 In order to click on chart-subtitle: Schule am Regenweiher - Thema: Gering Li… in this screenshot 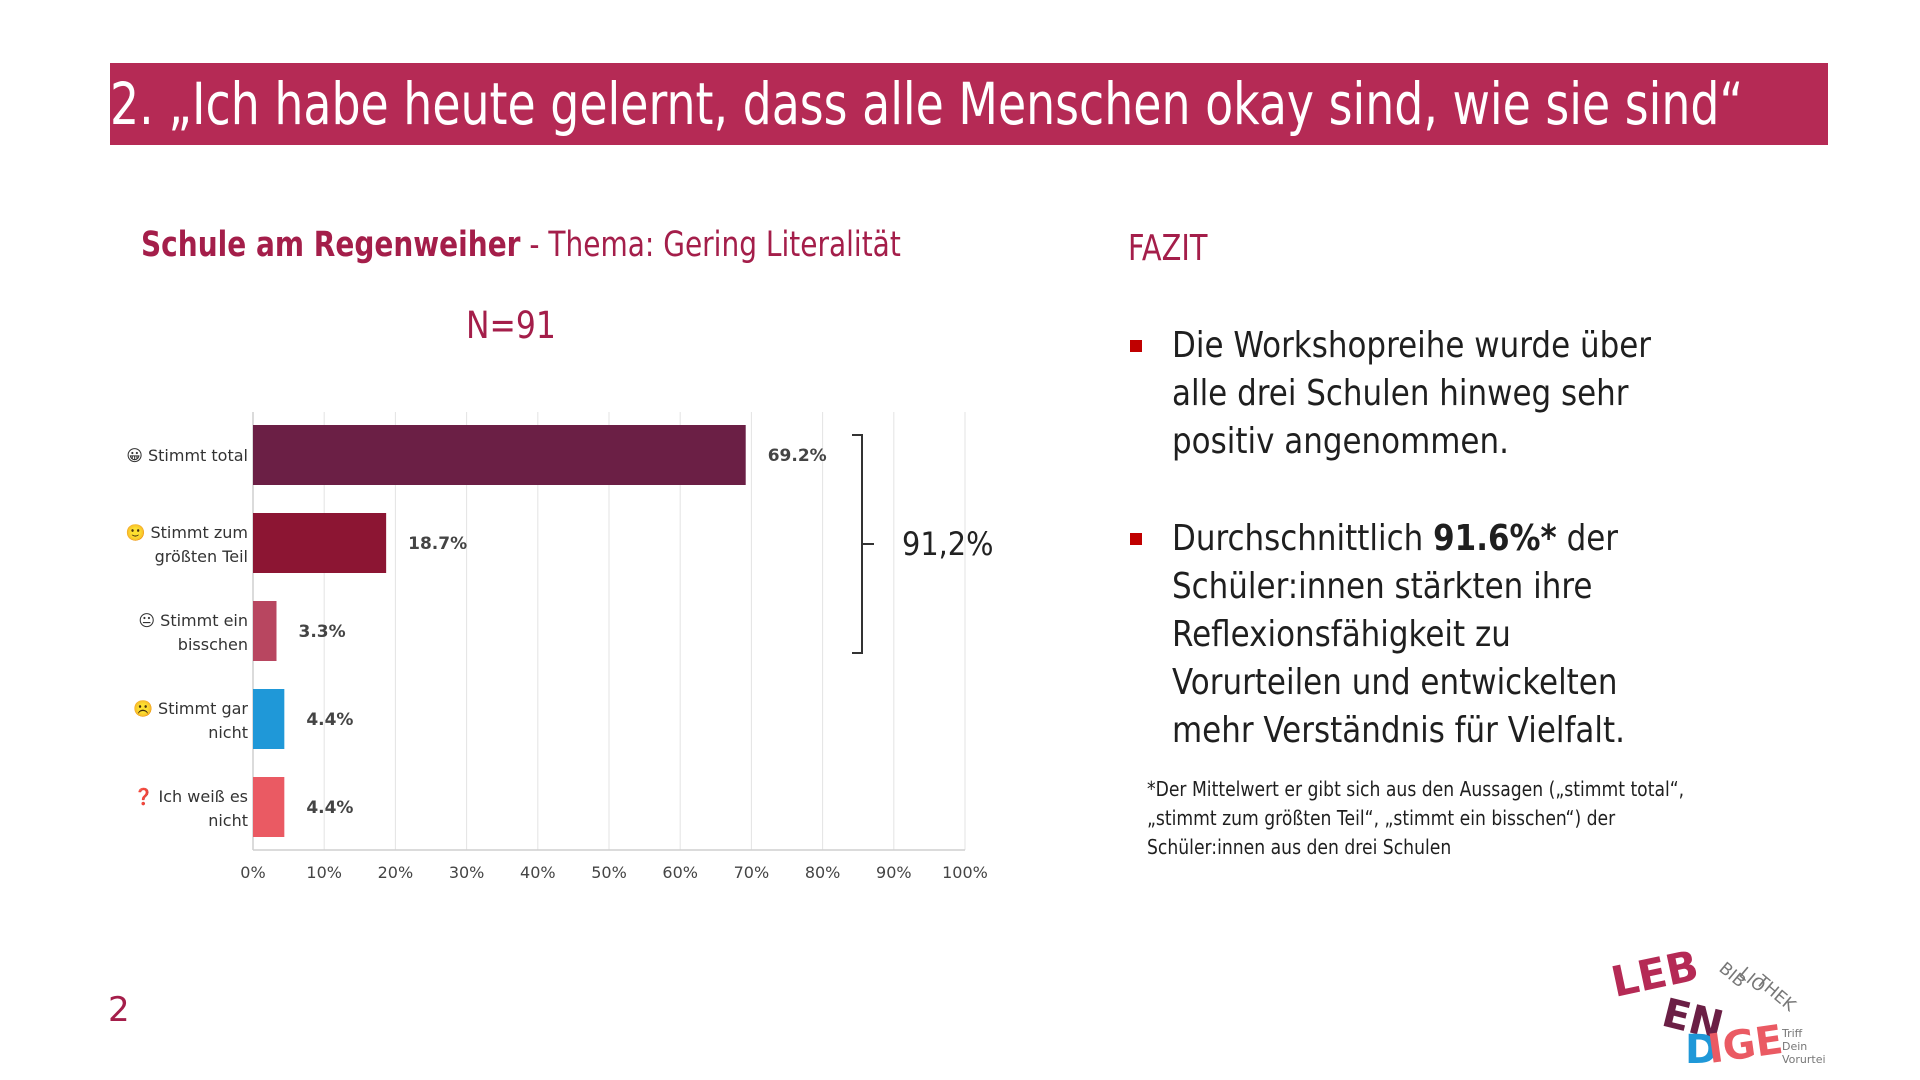, I will do `click(521, 245)`.